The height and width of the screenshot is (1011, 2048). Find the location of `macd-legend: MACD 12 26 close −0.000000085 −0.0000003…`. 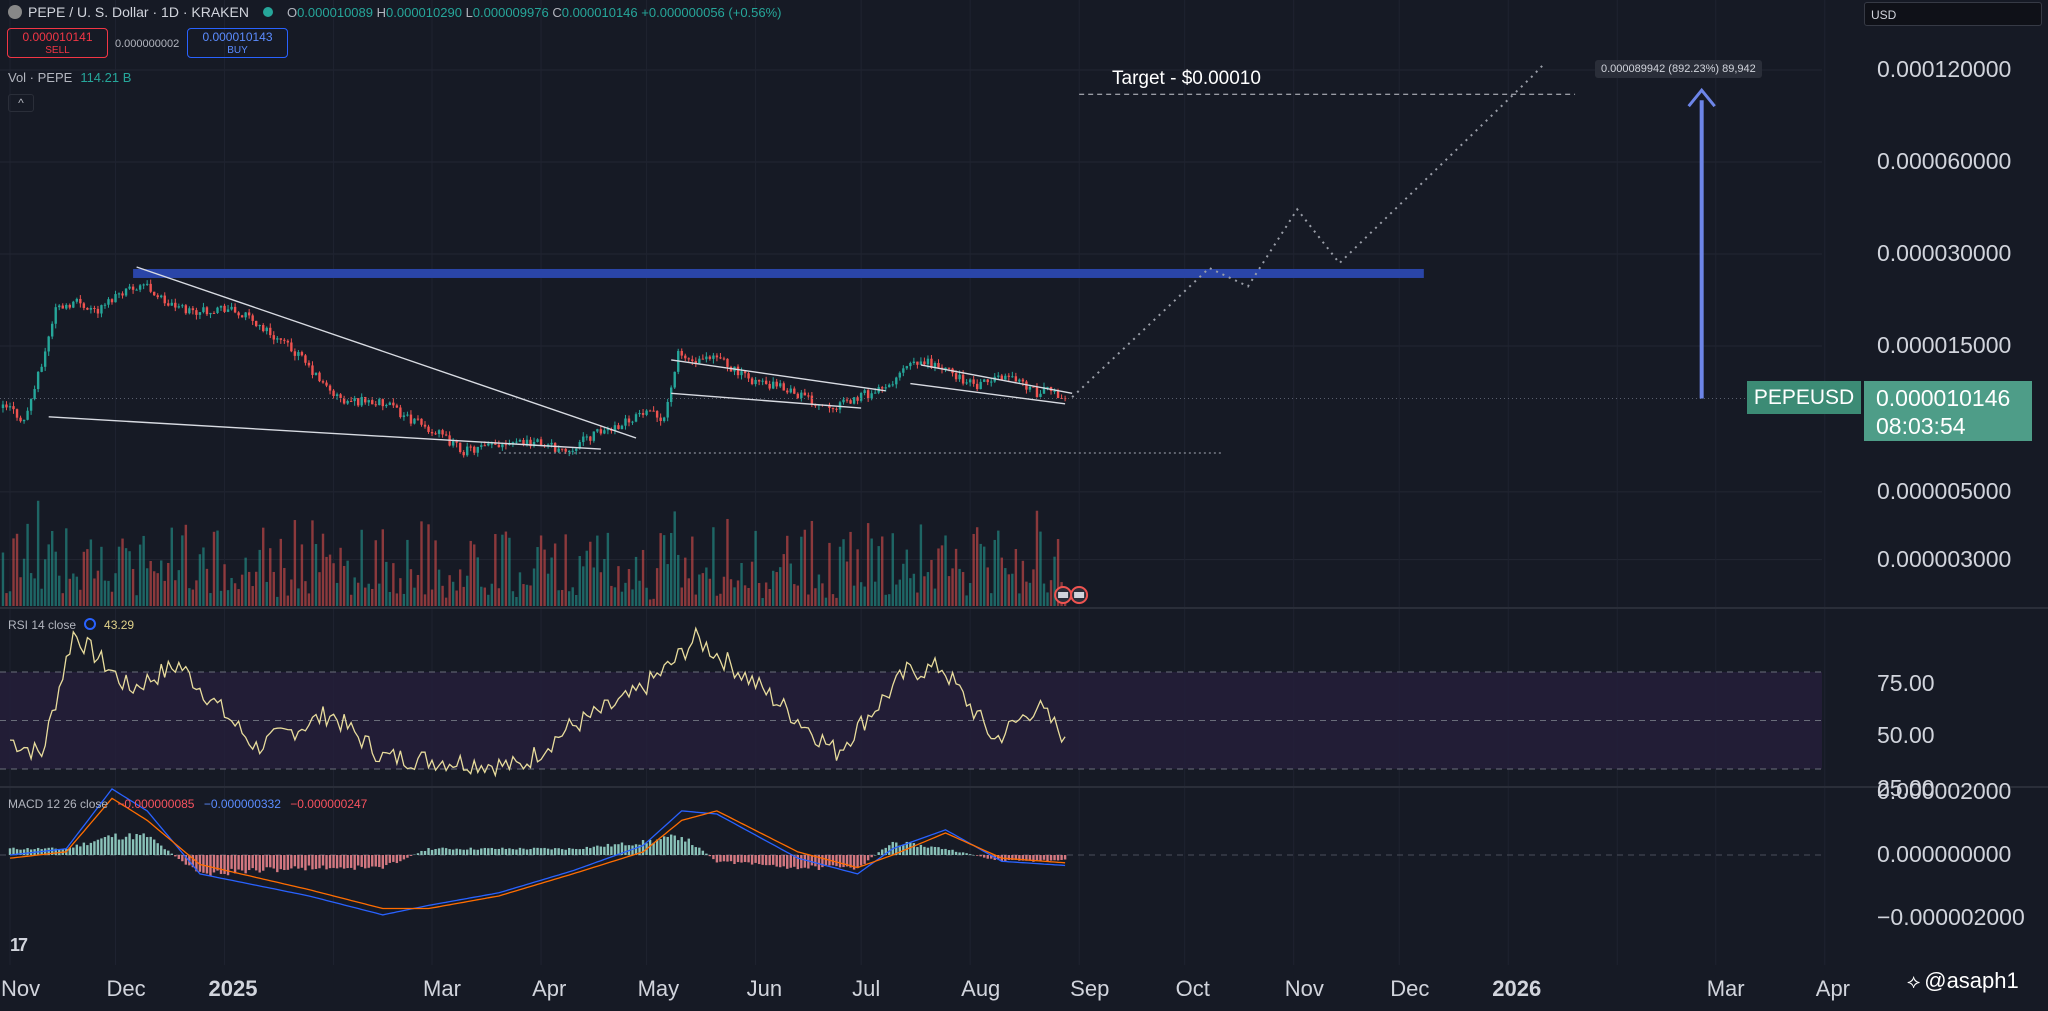

macd-legend: MACD 12 26 close −0.000000085 −0.0000003… is located at coordinates (187, 804).